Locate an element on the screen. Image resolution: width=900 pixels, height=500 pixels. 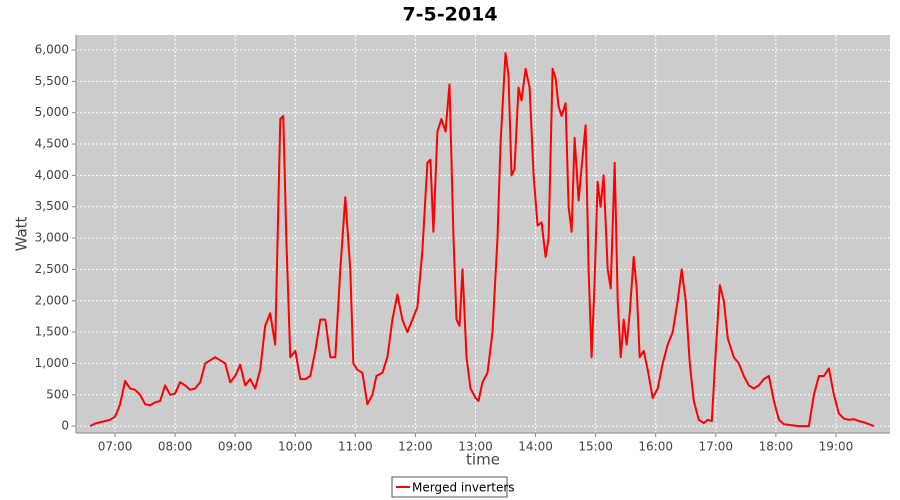
y-tick-label: 5,500 is located at coordinates (52, 81).